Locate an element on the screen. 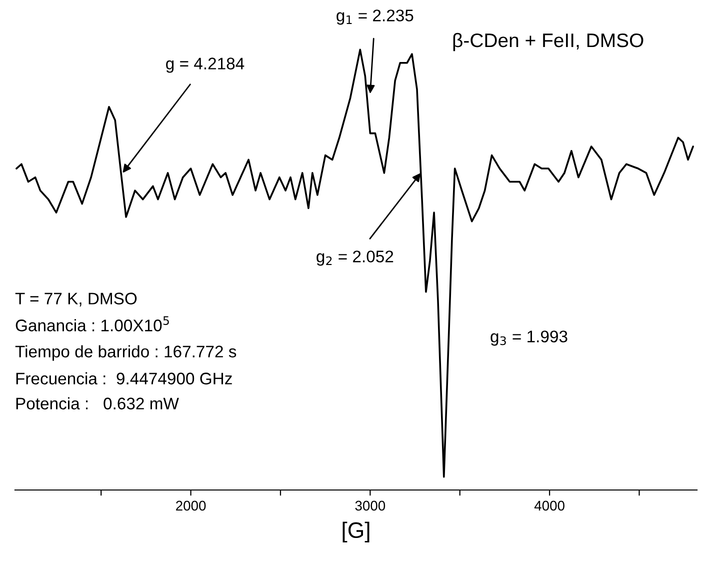 Image resolution: width=711 pixels, height=562 pixels. annotation: Frecuencia : 9.4474900 GHz is located at coordinates (124, 378).